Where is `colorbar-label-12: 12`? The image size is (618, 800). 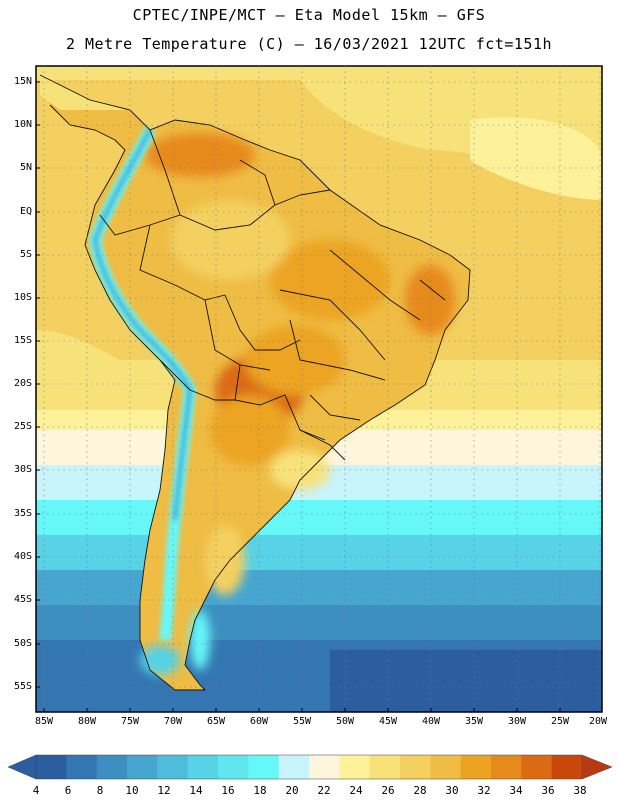
colorbar-label-12: 12 is located at coordinates (164, 790).